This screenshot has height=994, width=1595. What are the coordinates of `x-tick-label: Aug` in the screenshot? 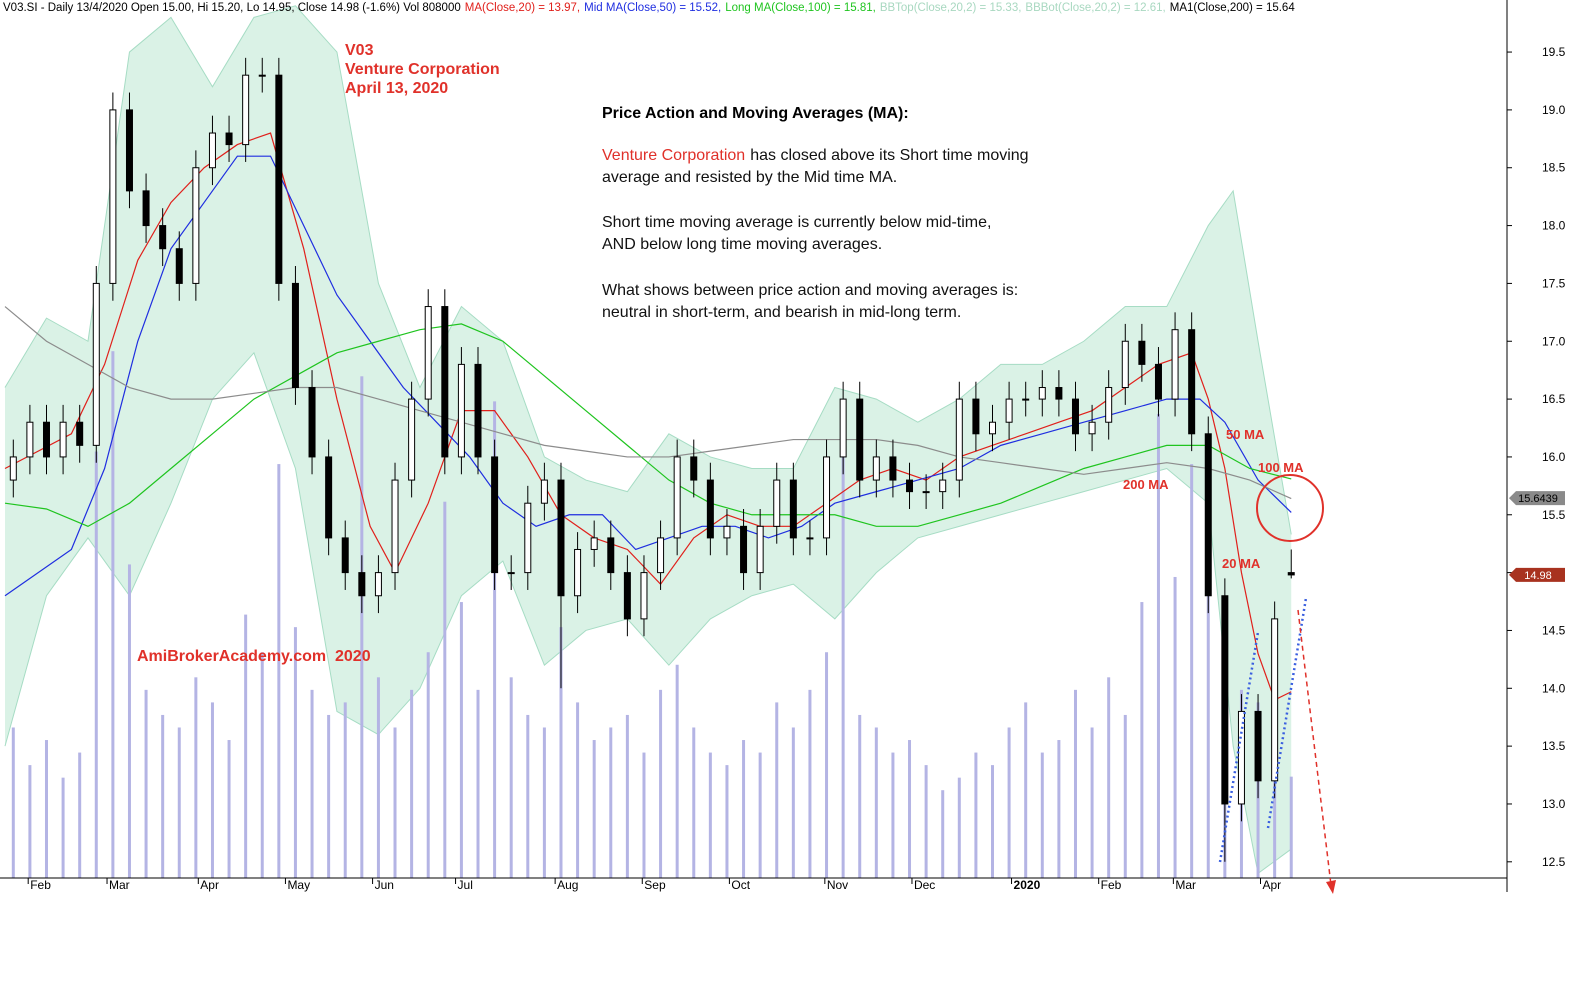 It's located at (567, 885).